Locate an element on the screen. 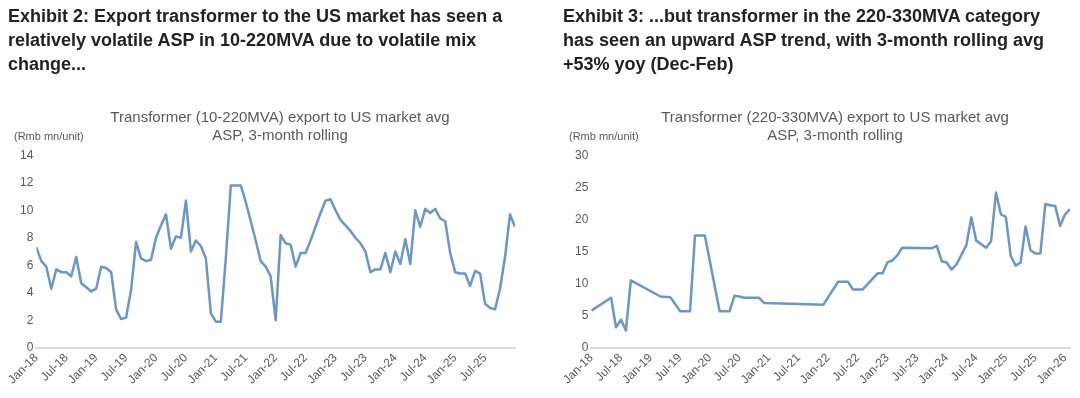 The height and width of the screenshot is (398, 1080). y-tick-label: 8 is located at coordinates (30, 237).